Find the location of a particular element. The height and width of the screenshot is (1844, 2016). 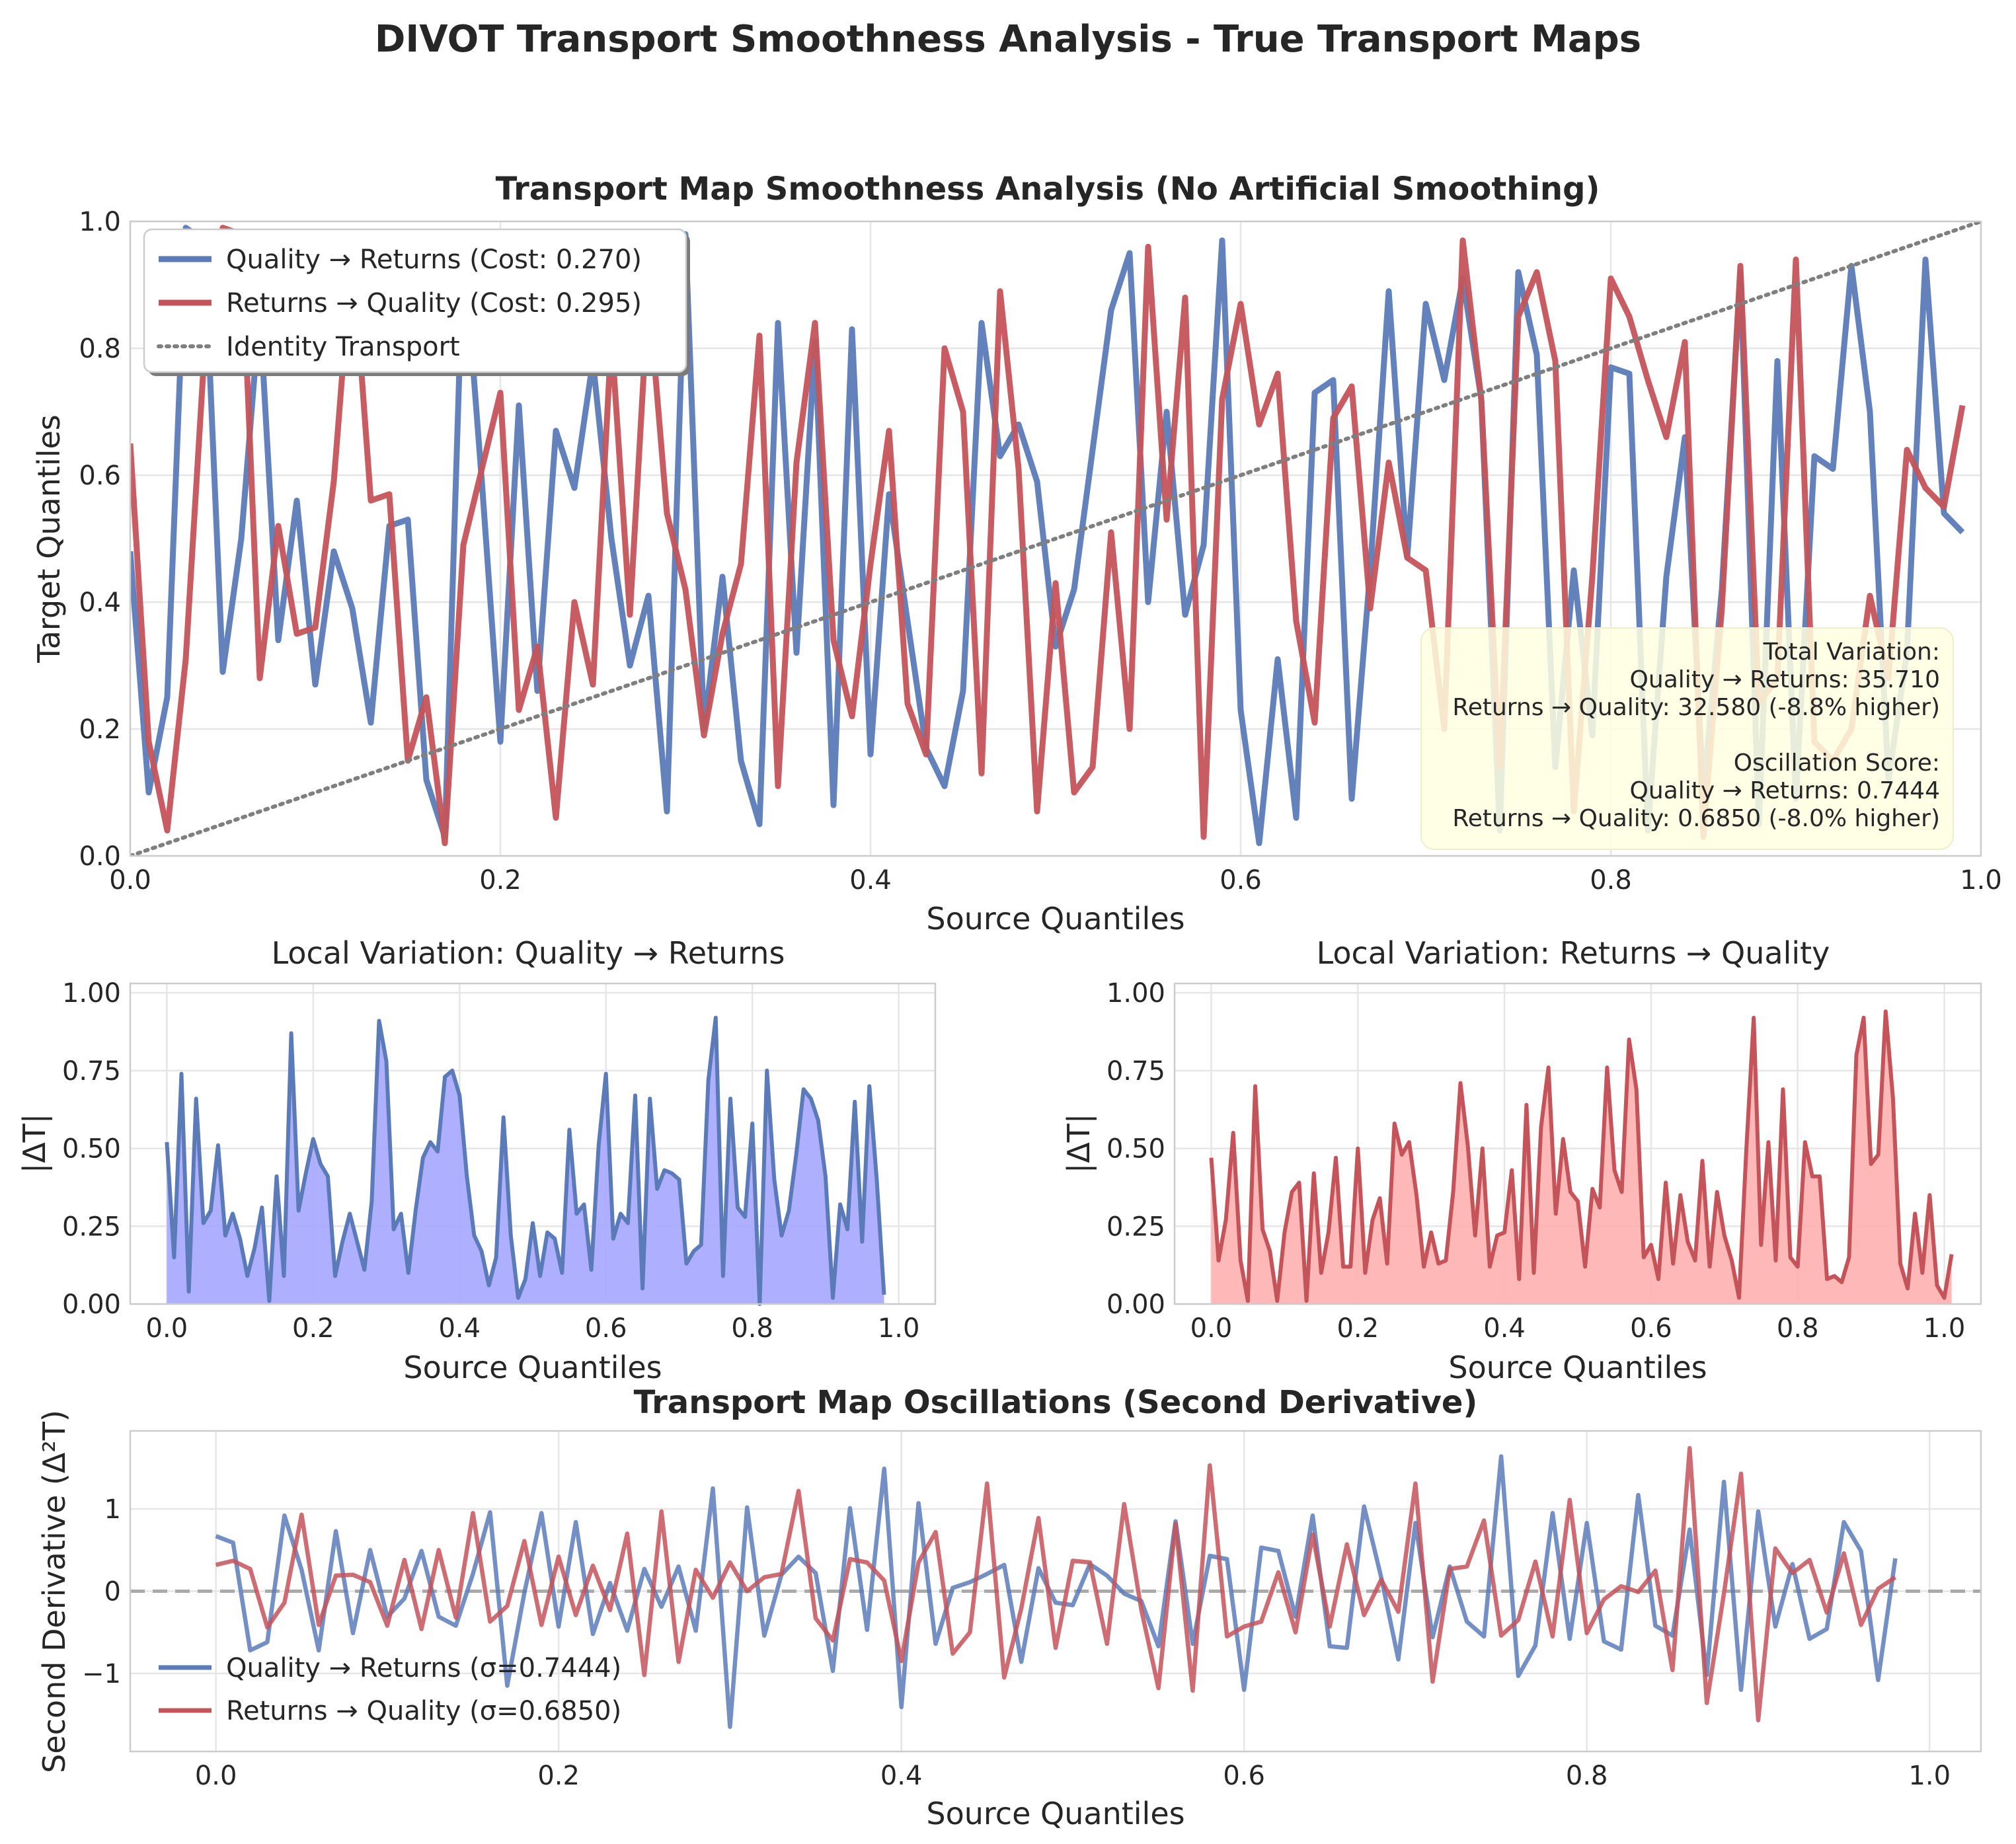

local-rq-y-ticks: 0.00 0.25 0.50 0.75 1.00 is located at coordinates (1135, 1149).